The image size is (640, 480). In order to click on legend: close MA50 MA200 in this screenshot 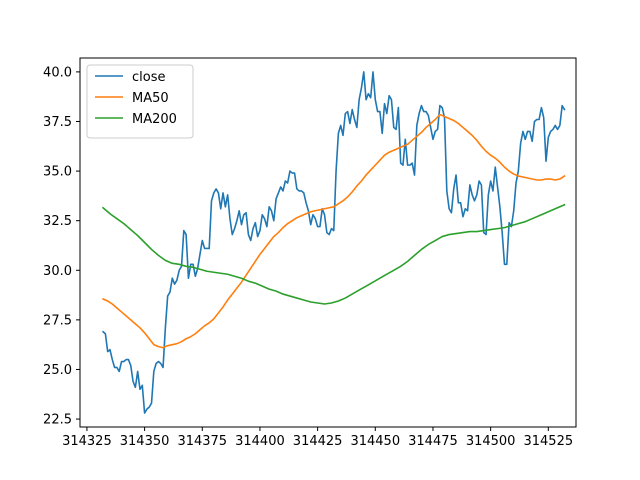, I will do `click(140, 101)`.